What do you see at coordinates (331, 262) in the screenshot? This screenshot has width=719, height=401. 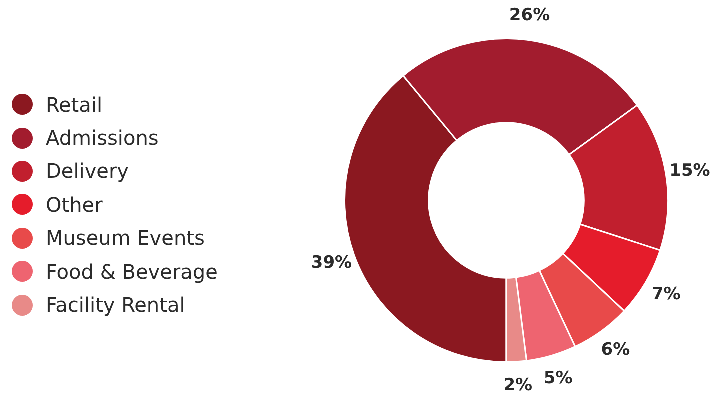 I see `data-label: 39%` at bounding box center [331, 262].